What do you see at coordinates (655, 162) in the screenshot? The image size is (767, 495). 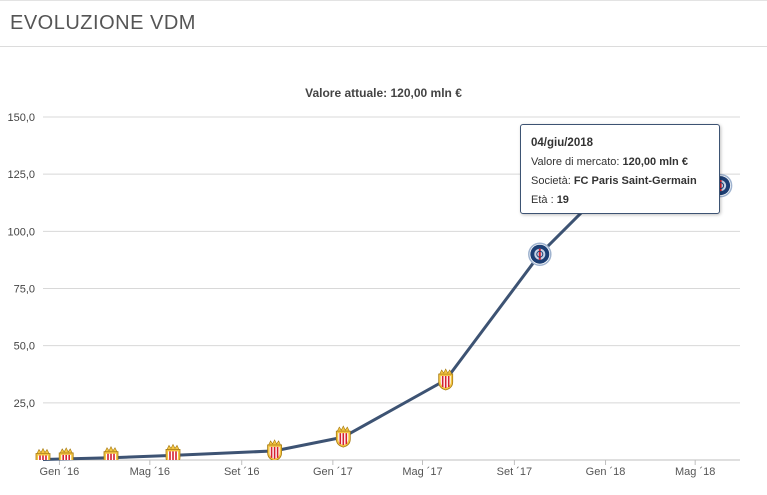 I see `tooltip-value: 120,00 mln €` at bounding box center [655, 162].